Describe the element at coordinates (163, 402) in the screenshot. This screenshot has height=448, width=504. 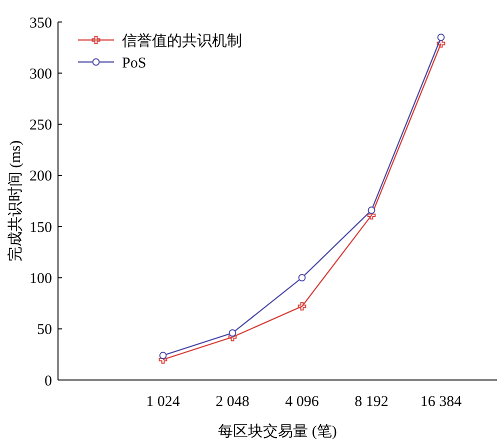
I see `x-tick-label: 1 024` at that location.